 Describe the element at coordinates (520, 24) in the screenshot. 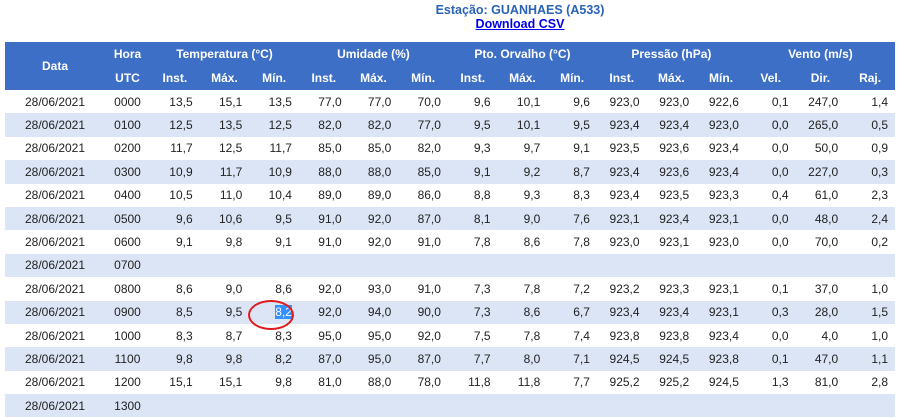

I see `download-link: Download CSV` at that location.